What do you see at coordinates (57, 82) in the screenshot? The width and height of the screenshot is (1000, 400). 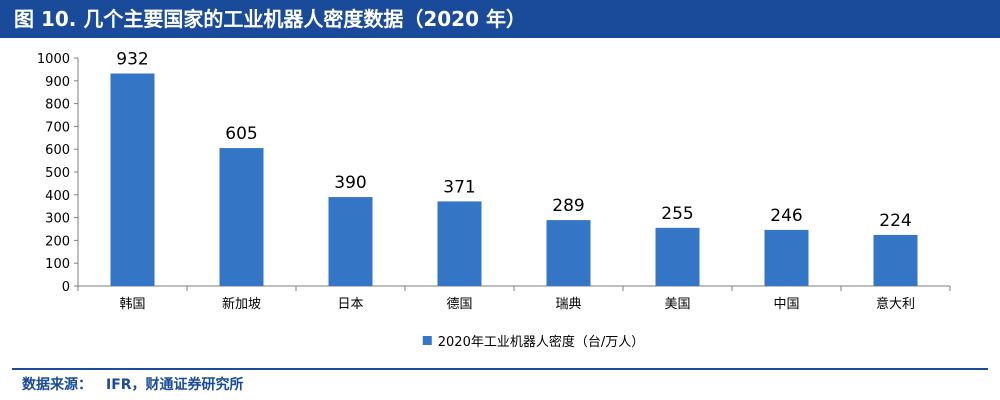 I see `y-tick-label: 900` at bounding box center [57, 82].